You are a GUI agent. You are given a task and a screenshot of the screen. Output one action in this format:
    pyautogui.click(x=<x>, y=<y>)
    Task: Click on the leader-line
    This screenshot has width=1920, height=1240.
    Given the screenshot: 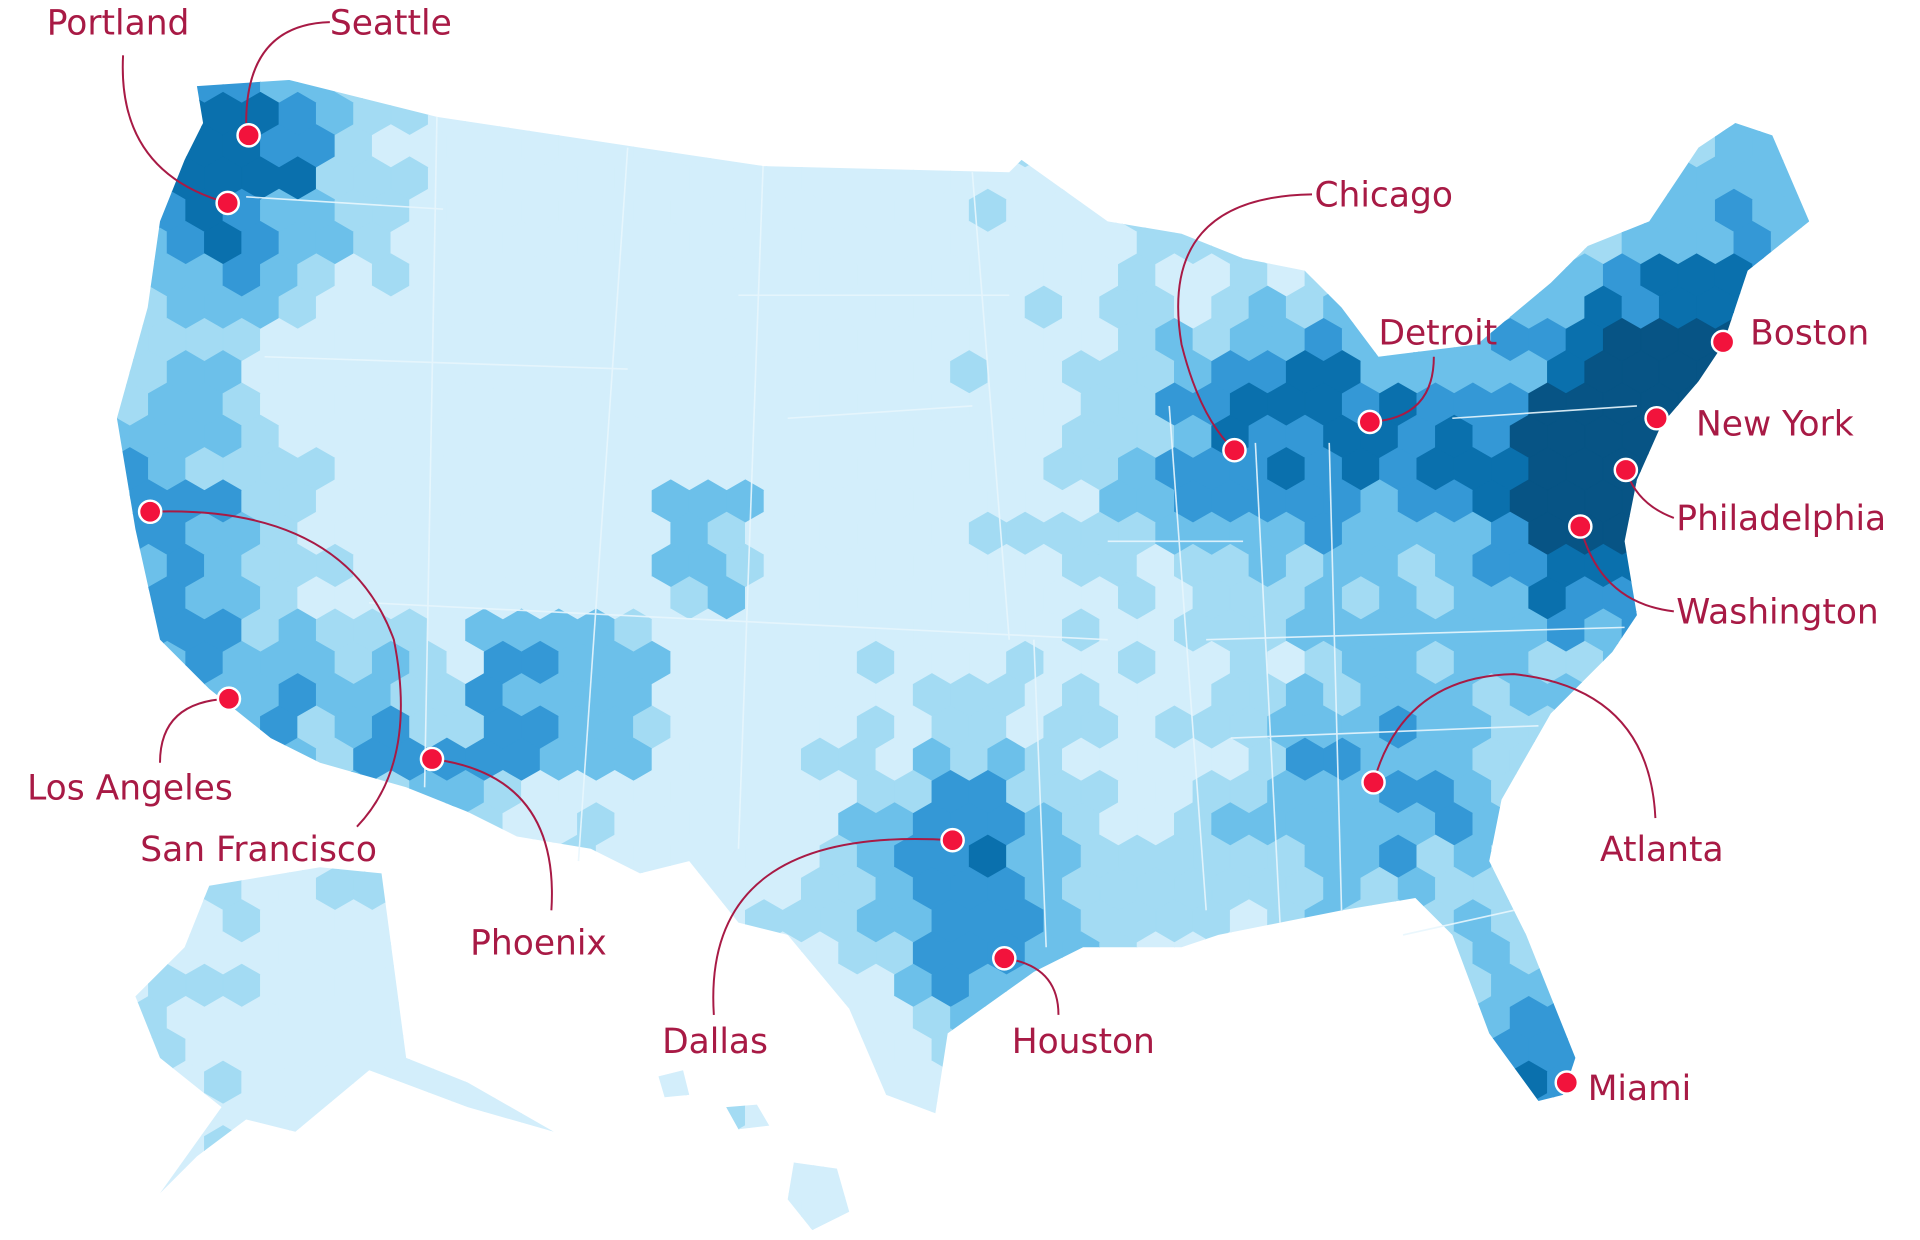 What is the action you would take?
    pyautogui.click(x=832, y=926)
    